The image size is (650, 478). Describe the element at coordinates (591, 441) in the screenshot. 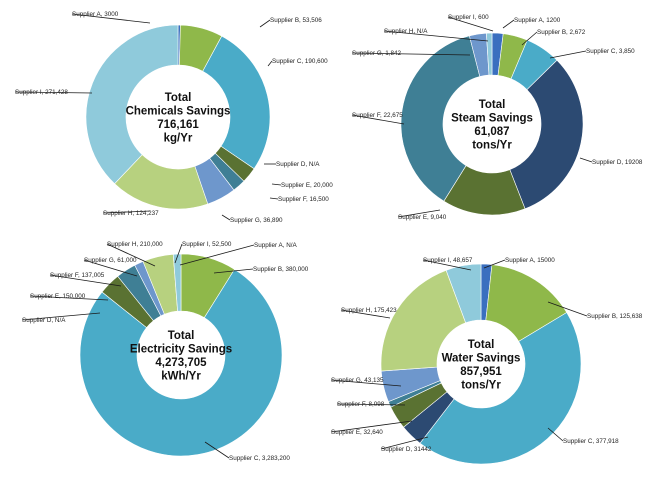

I see `slice-label-supplier-c: Supplier C, 377,918` at that location.